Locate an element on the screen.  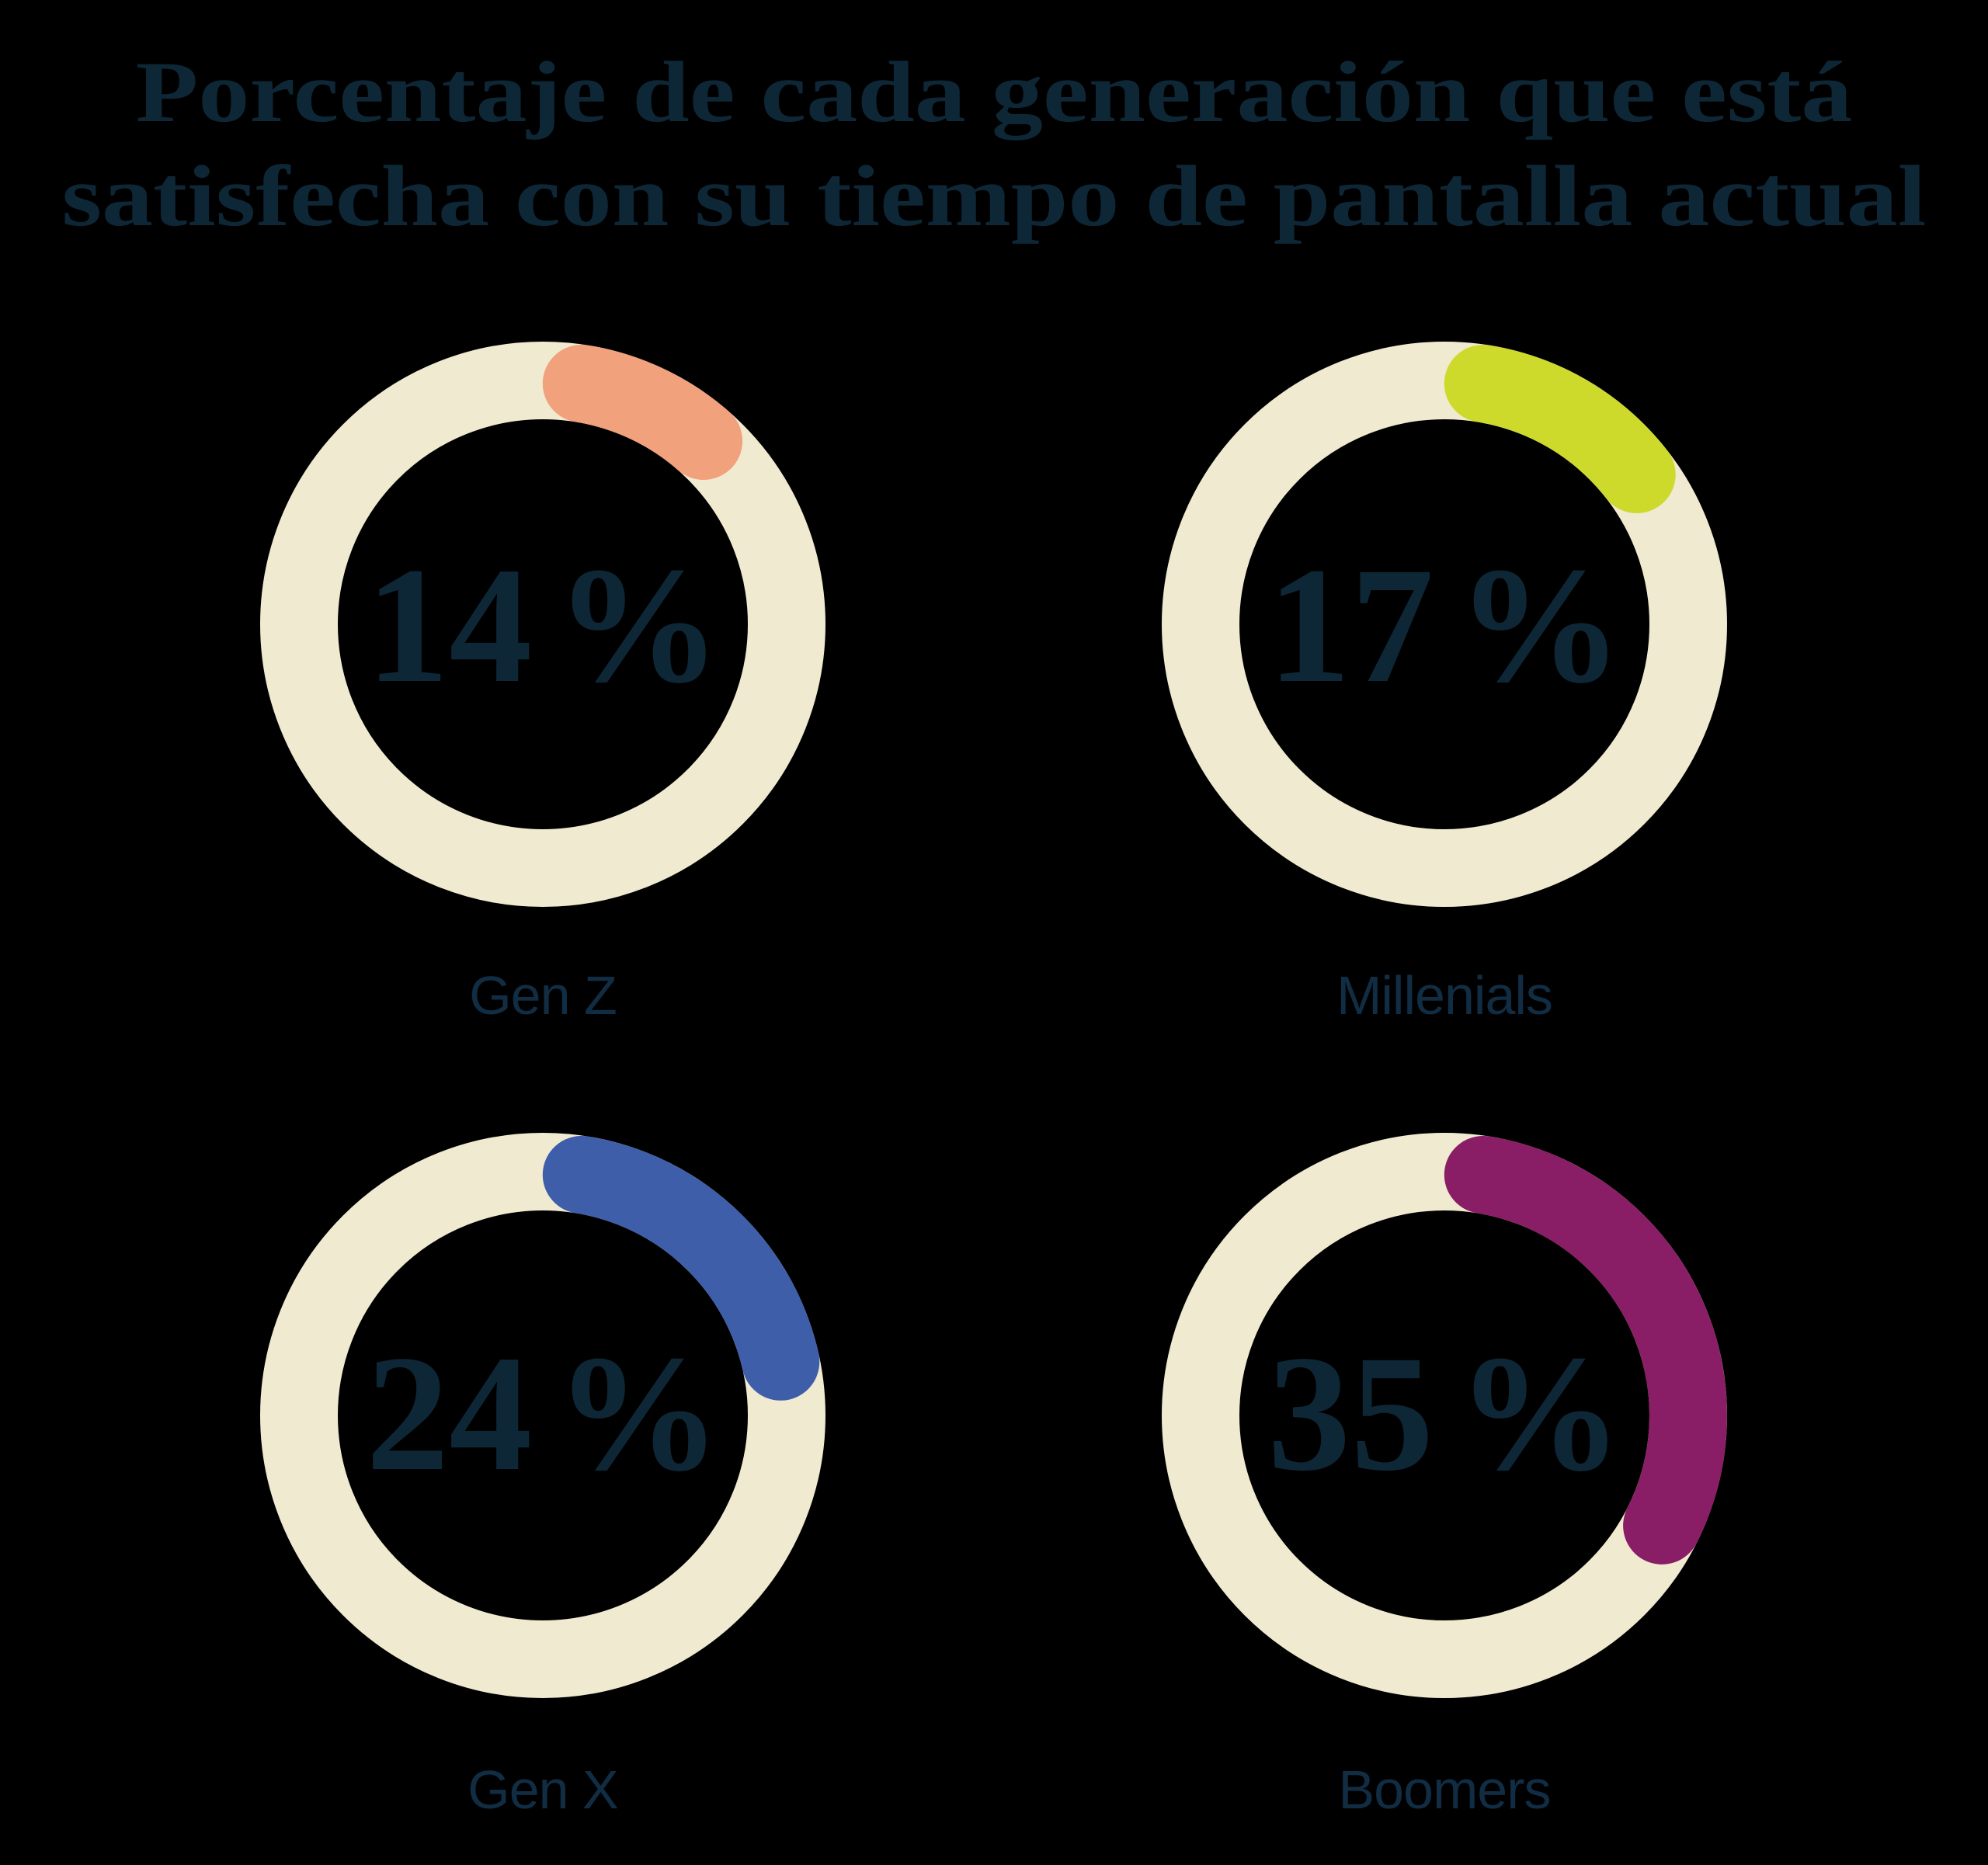
svg-text: 17 % is located at coordinates (1445, 625).